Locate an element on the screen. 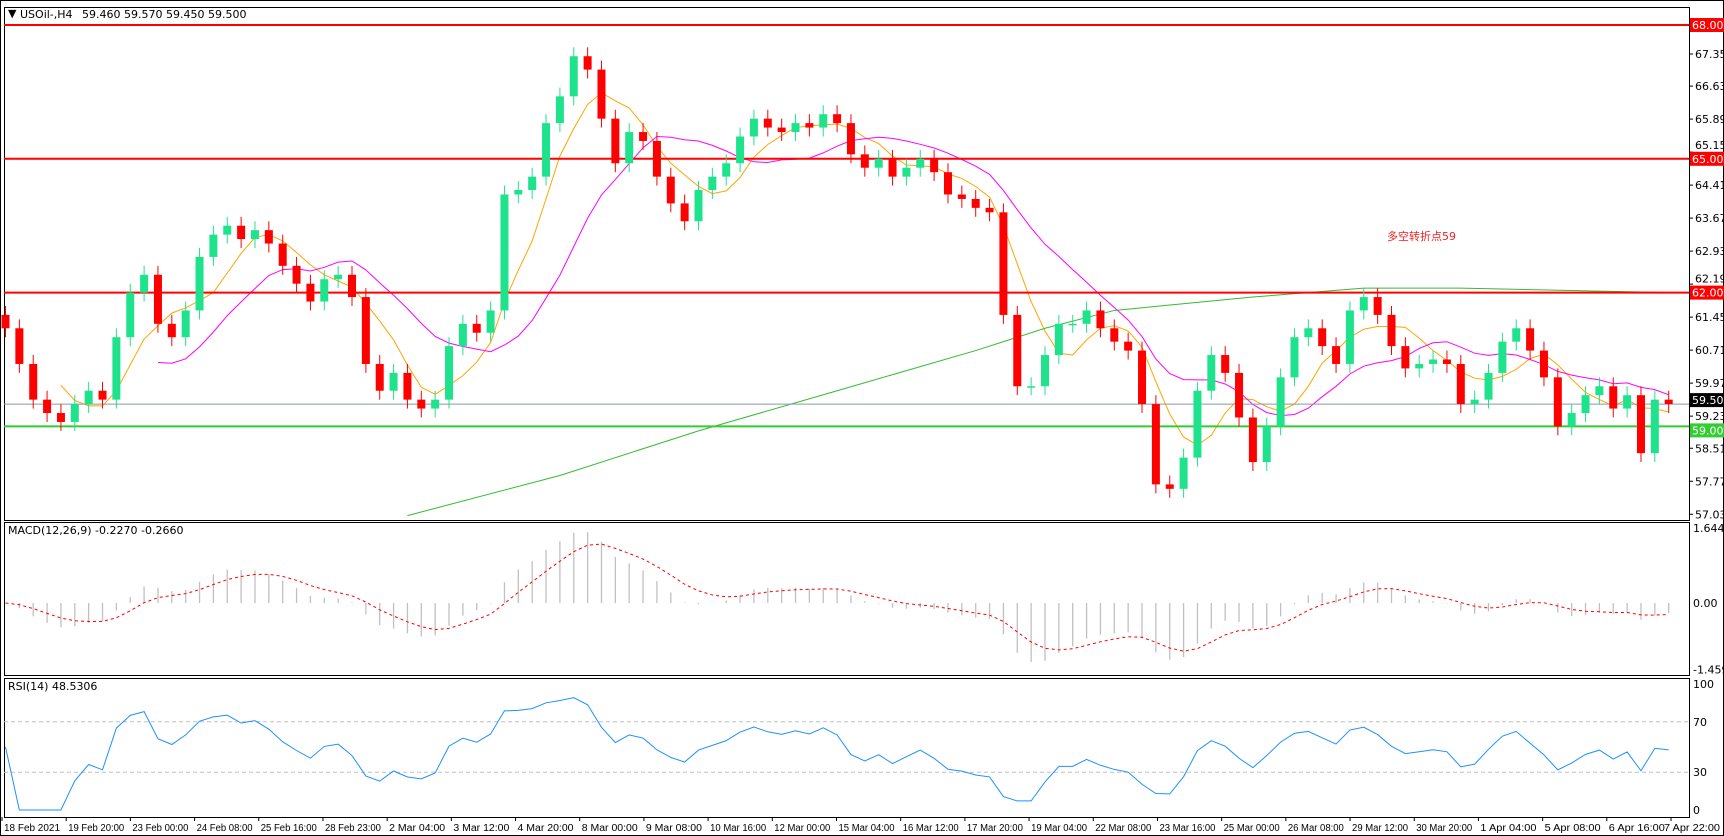 The height and width of the screenshot is (836, 1724). x-tick-label: 19 Feb 20:00 is located at coordinates (96, 828).